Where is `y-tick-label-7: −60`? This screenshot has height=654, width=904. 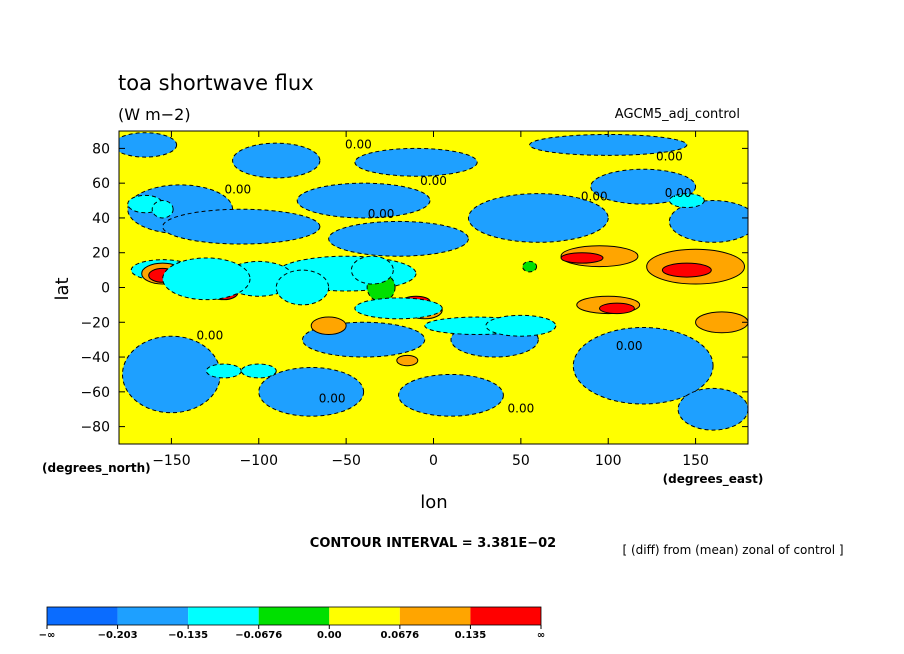 y-tick-label-7: −60 is located at coordinates (95, 393).